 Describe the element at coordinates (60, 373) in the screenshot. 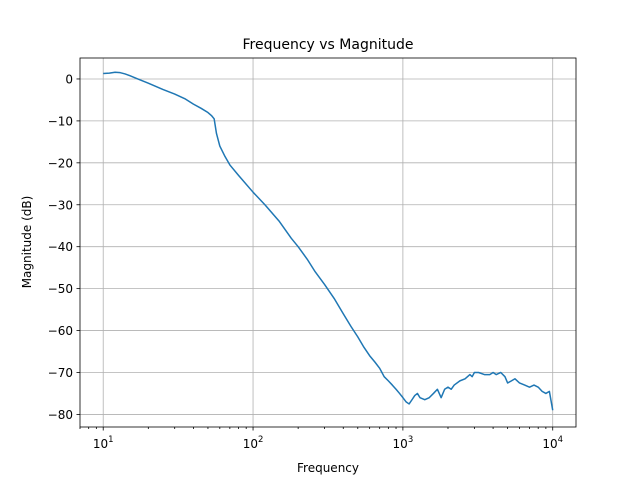

I see `y-tick-label: −70` at that location.